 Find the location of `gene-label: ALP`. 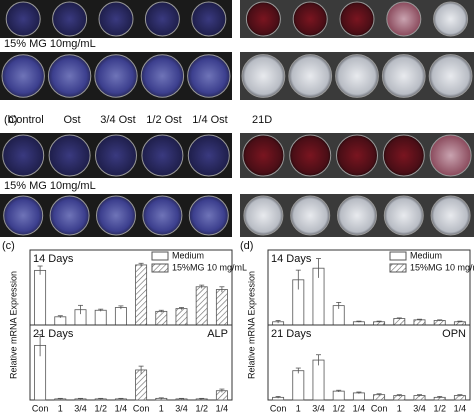

gene-label: ALP is located at coordinates (217, 334).